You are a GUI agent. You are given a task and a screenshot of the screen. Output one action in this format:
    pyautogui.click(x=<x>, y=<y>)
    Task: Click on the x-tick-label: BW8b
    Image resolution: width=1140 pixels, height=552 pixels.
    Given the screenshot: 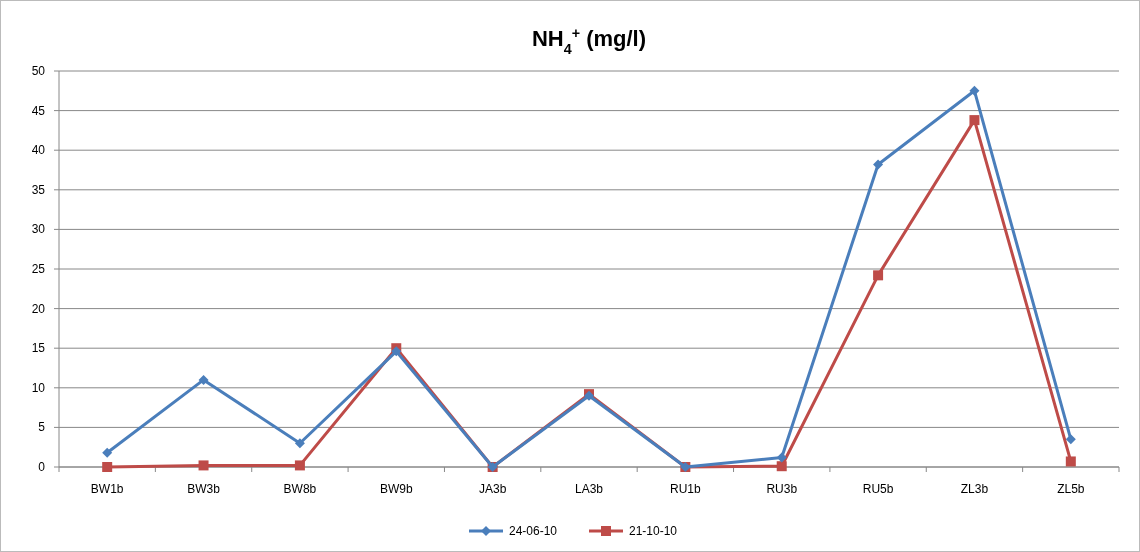 What is the action you would take?
    pyautogui.click(x=300, y=489)
    